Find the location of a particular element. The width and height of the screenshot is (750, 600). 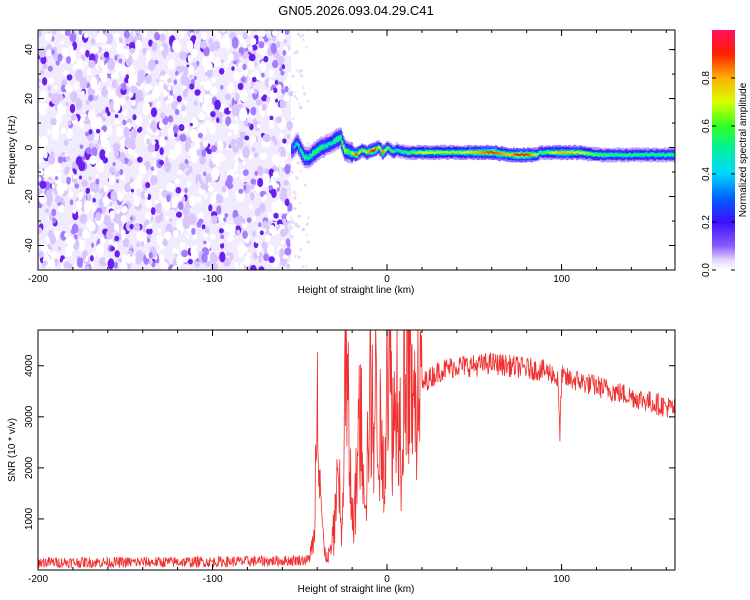

colorbar-tick-label: 0.4 is located at coordinates (706, 174).